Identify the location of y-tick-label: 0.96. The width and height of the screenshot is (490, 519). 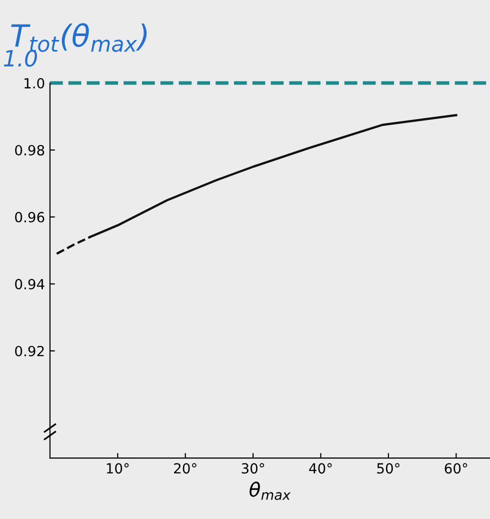
(29, 217).